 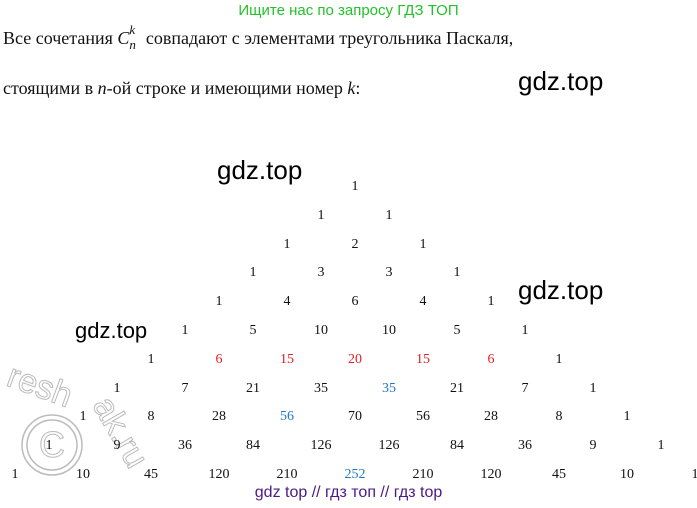 I want to click on triangle-cell: 2, so click(x=355, y=244).